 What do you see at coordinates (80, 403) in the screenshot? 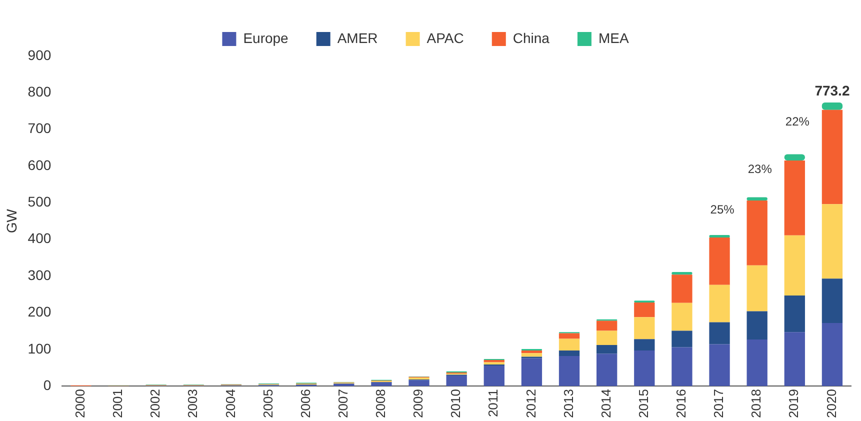
I see `x-tick-label: 2000` at bounding box center [80, 403].